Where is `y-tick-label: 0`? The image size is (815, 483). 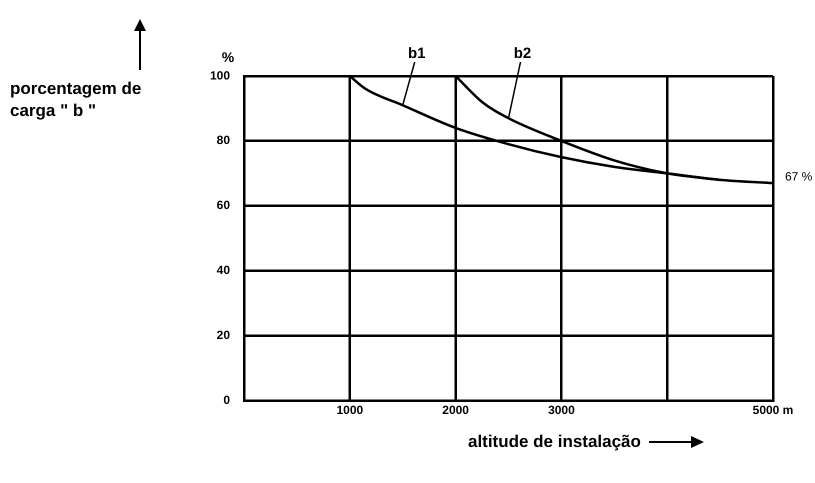 y-tick-label: 0 is located at coordinates (226, 399).